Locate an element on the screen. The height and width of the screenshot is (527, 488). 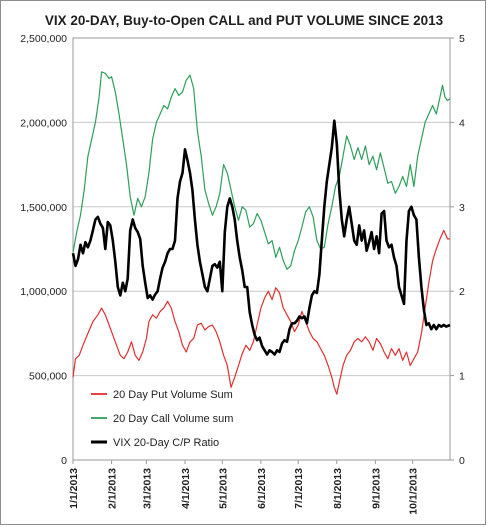
right-tick-label: 3 is located at coordinates (462, 208).